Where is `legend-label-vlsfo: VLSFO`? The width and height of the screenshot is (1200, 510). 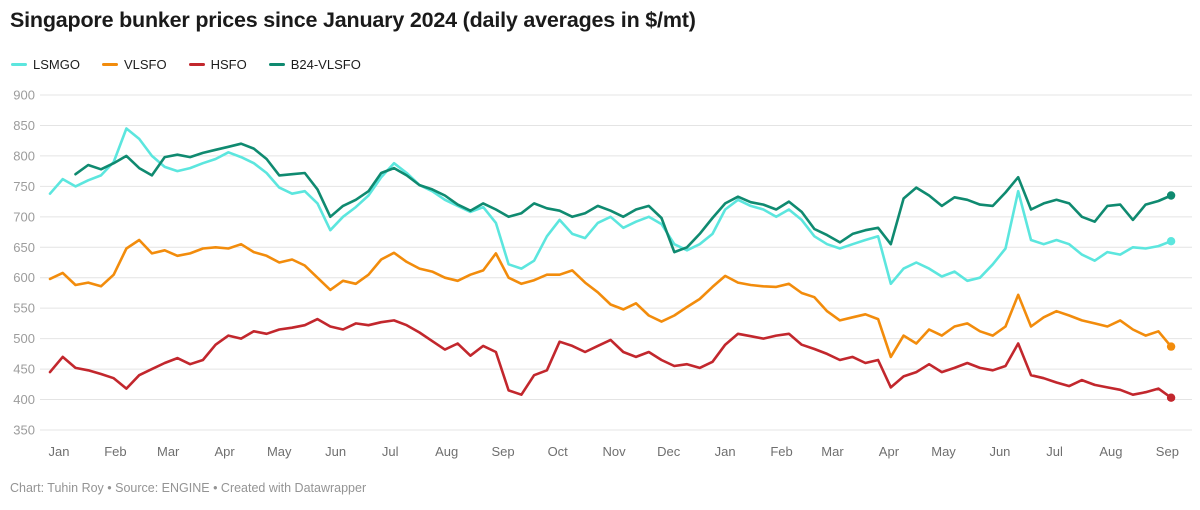
legend-label-vlsfo: VLSFO is located at coordinates (145, 64).